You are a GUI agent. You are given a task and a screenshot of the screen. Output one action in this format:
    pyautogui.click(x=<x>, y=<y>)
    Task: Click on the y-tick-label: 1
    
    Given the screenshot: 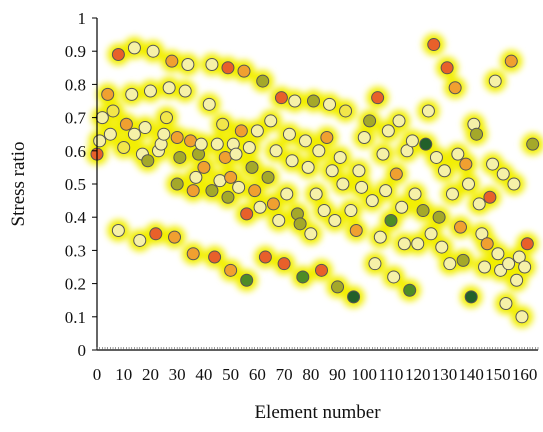 What is the action you would take?
    pyautogui.click(x=82, y=18)
    